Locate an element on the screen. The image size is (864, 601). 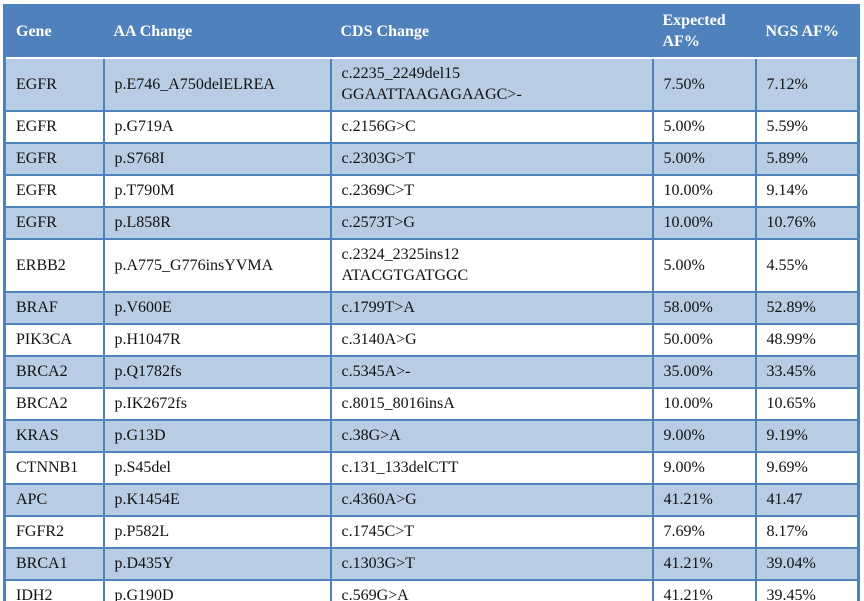
ngs-af-cell: 8.17% is located at coordinates (807, 532).